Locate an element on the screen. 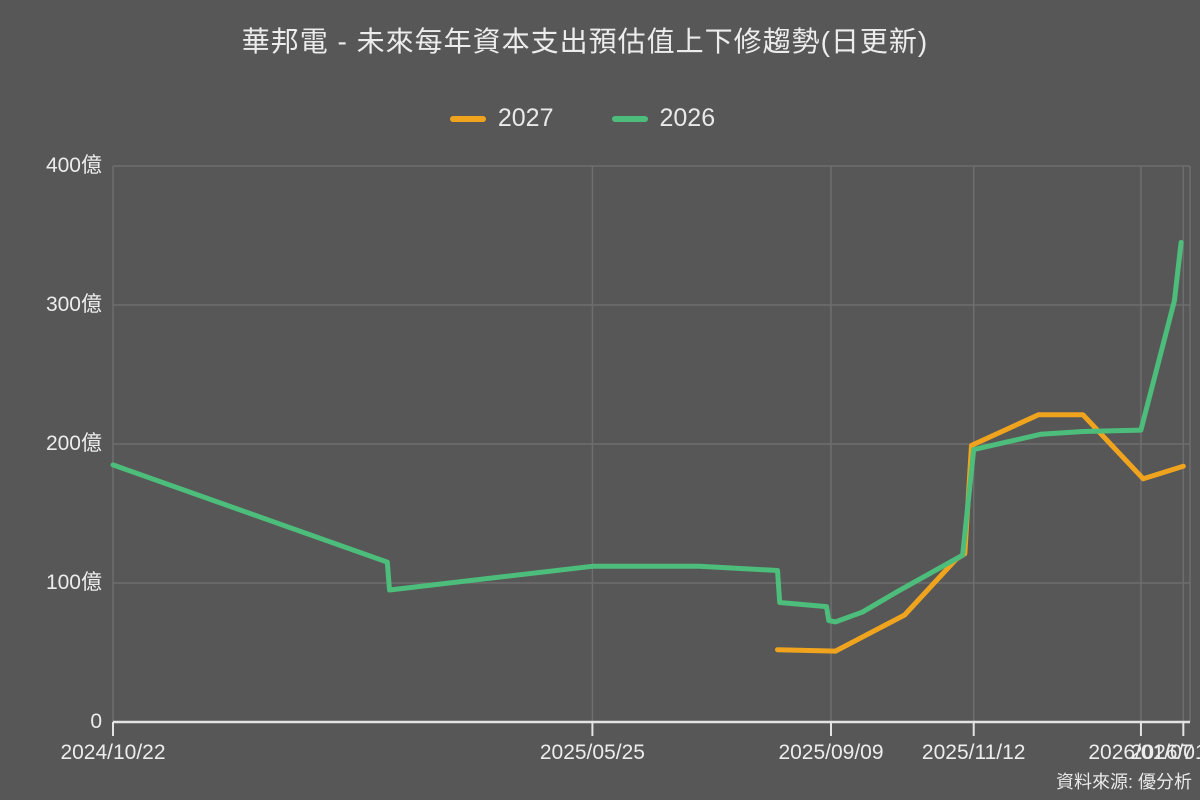  y-axis-tick-label: 200億 is located at coordinates (73, 443).